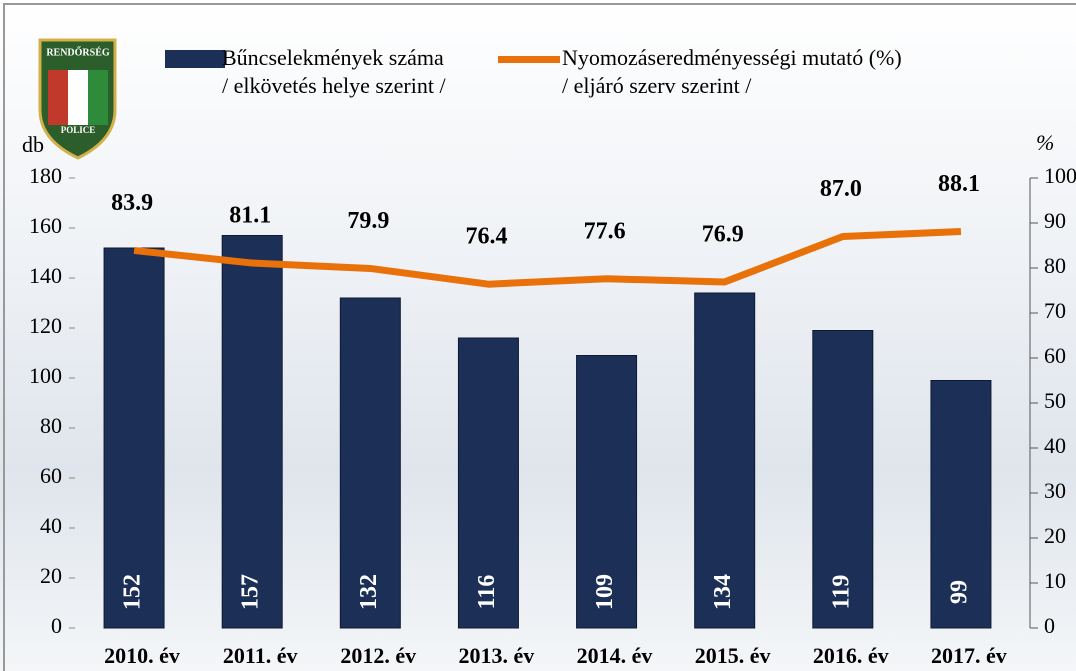  What do you see at coordinates (969, 655) in the screenshot?
I see `x-tick-label: 2017. év` at bounding box center [969, 655].